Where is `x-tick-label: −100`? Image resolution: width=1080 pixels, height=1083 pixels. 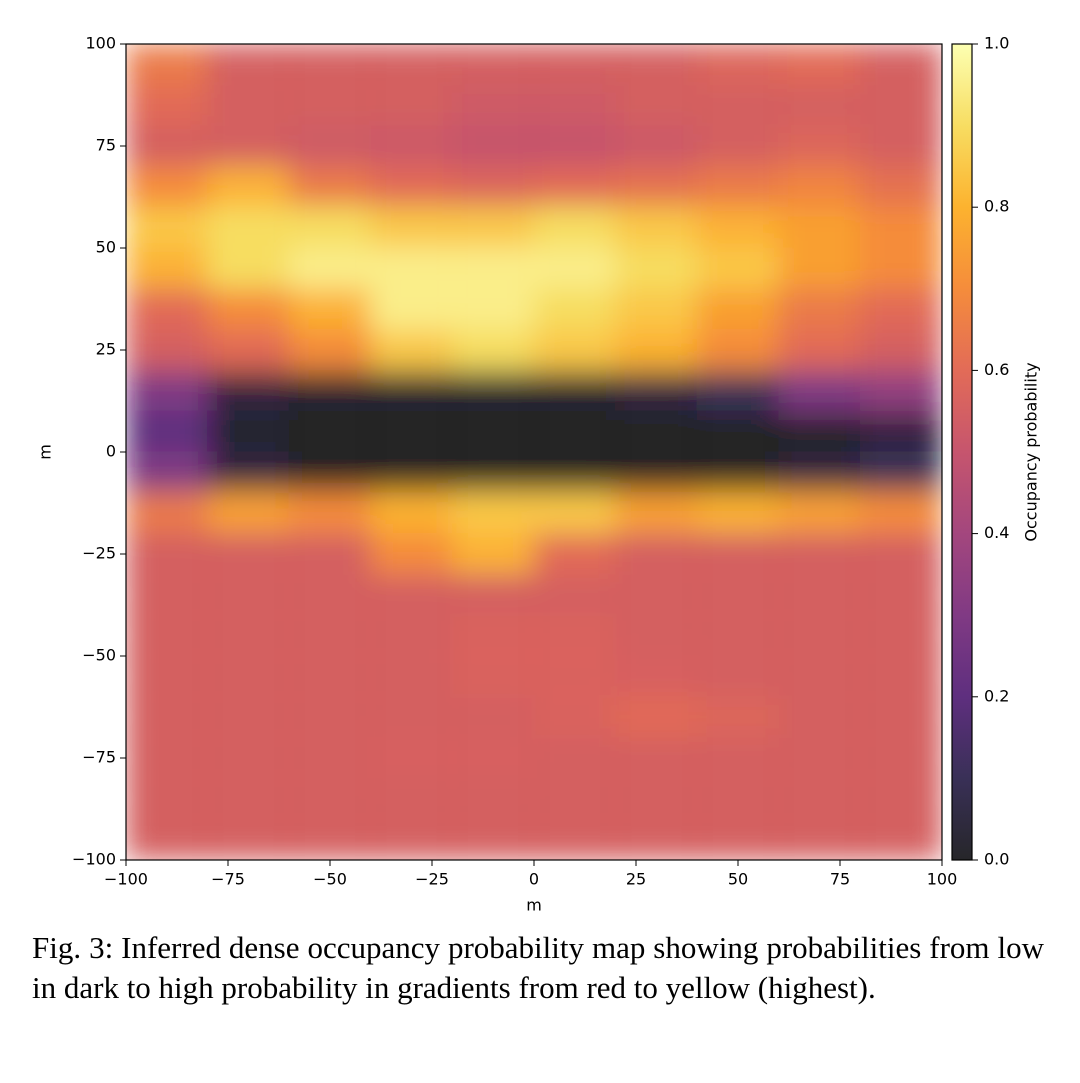
x-tick-label: −100 is located at coordinates (126, 879).